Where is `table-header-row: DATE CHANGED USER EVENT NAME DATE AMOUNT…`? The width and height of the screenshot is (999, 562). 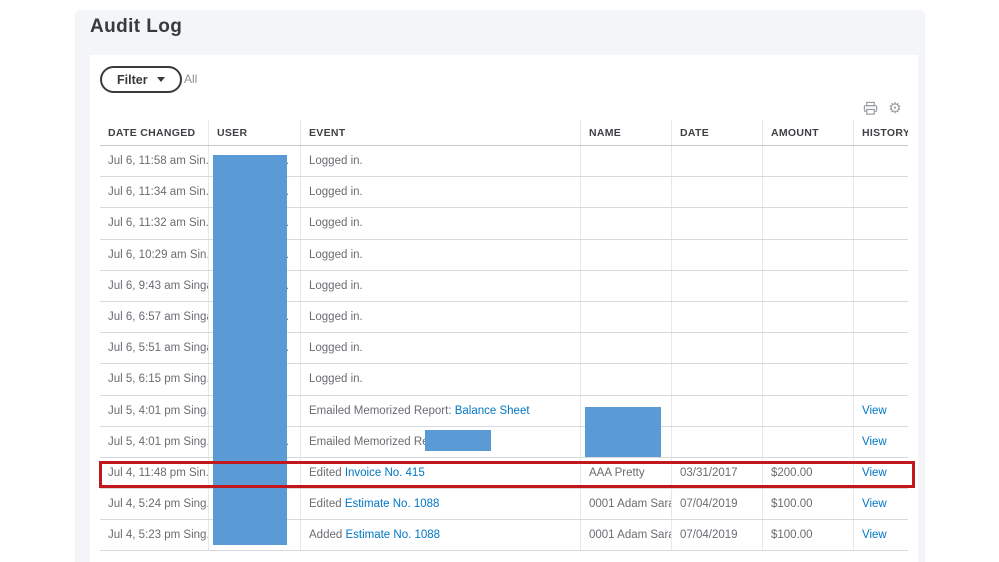
table-header-row: DATE CHANGED USER EVENT NAME DATE AMOUNT… is located at coordinates (504, 133).